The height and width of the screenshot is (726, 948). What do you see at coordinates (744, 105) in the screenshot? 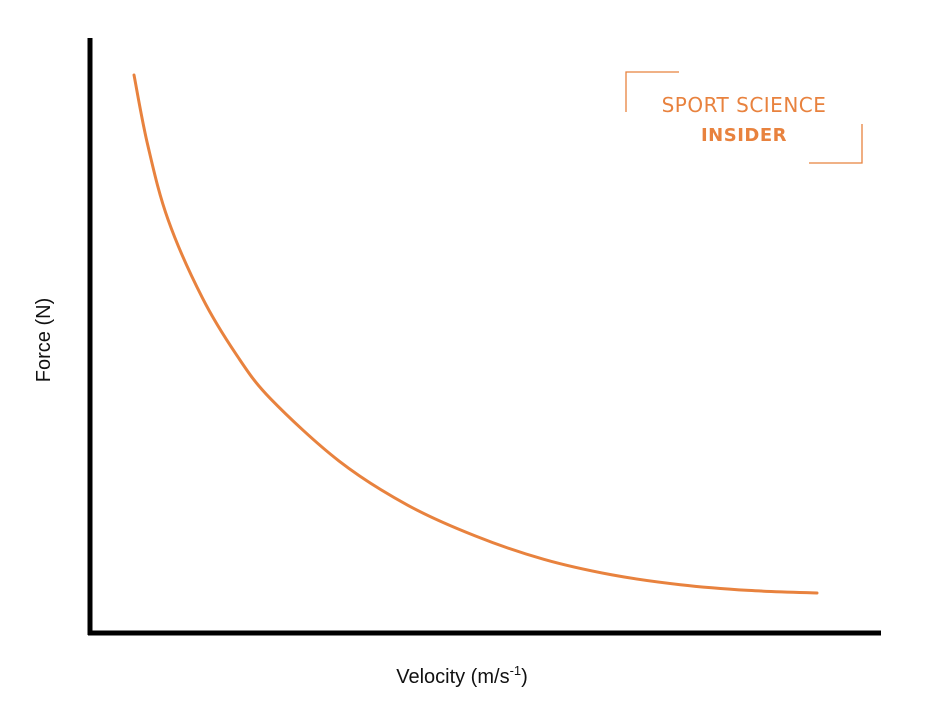
I see `logo-text-line1: SPORT SCIENCE` at bounding box center [744, 105].